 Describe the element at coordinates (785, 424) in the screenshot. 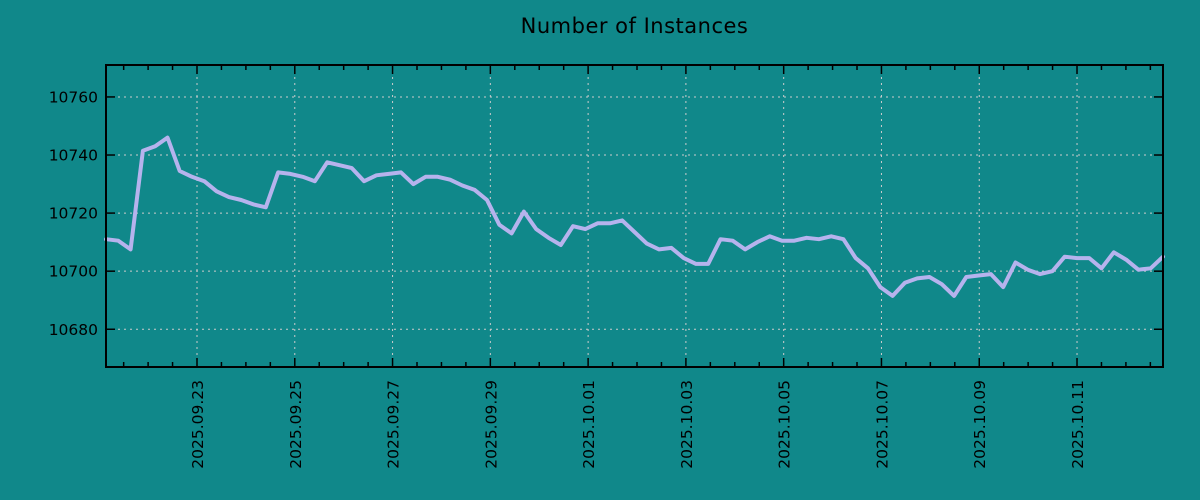

I see `x-tick-label: 2025.10.05` at that location.